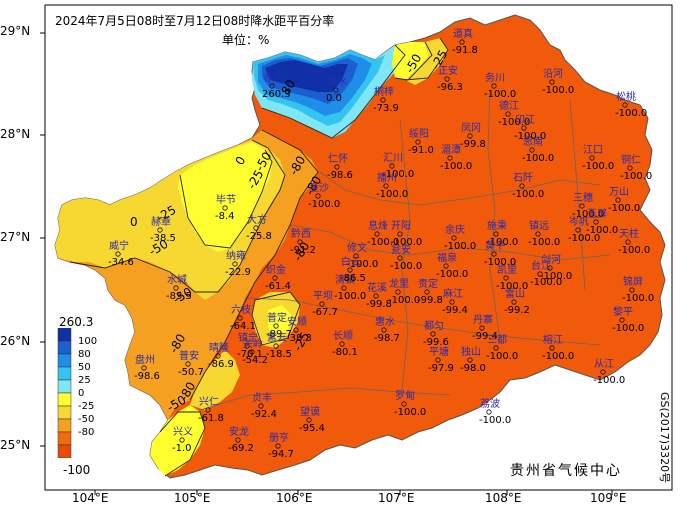 This screenshot has height=517, width=693. Describe the element at coordinates (525, 120) in the screenshot. I see `station-name: 印江` at that location.